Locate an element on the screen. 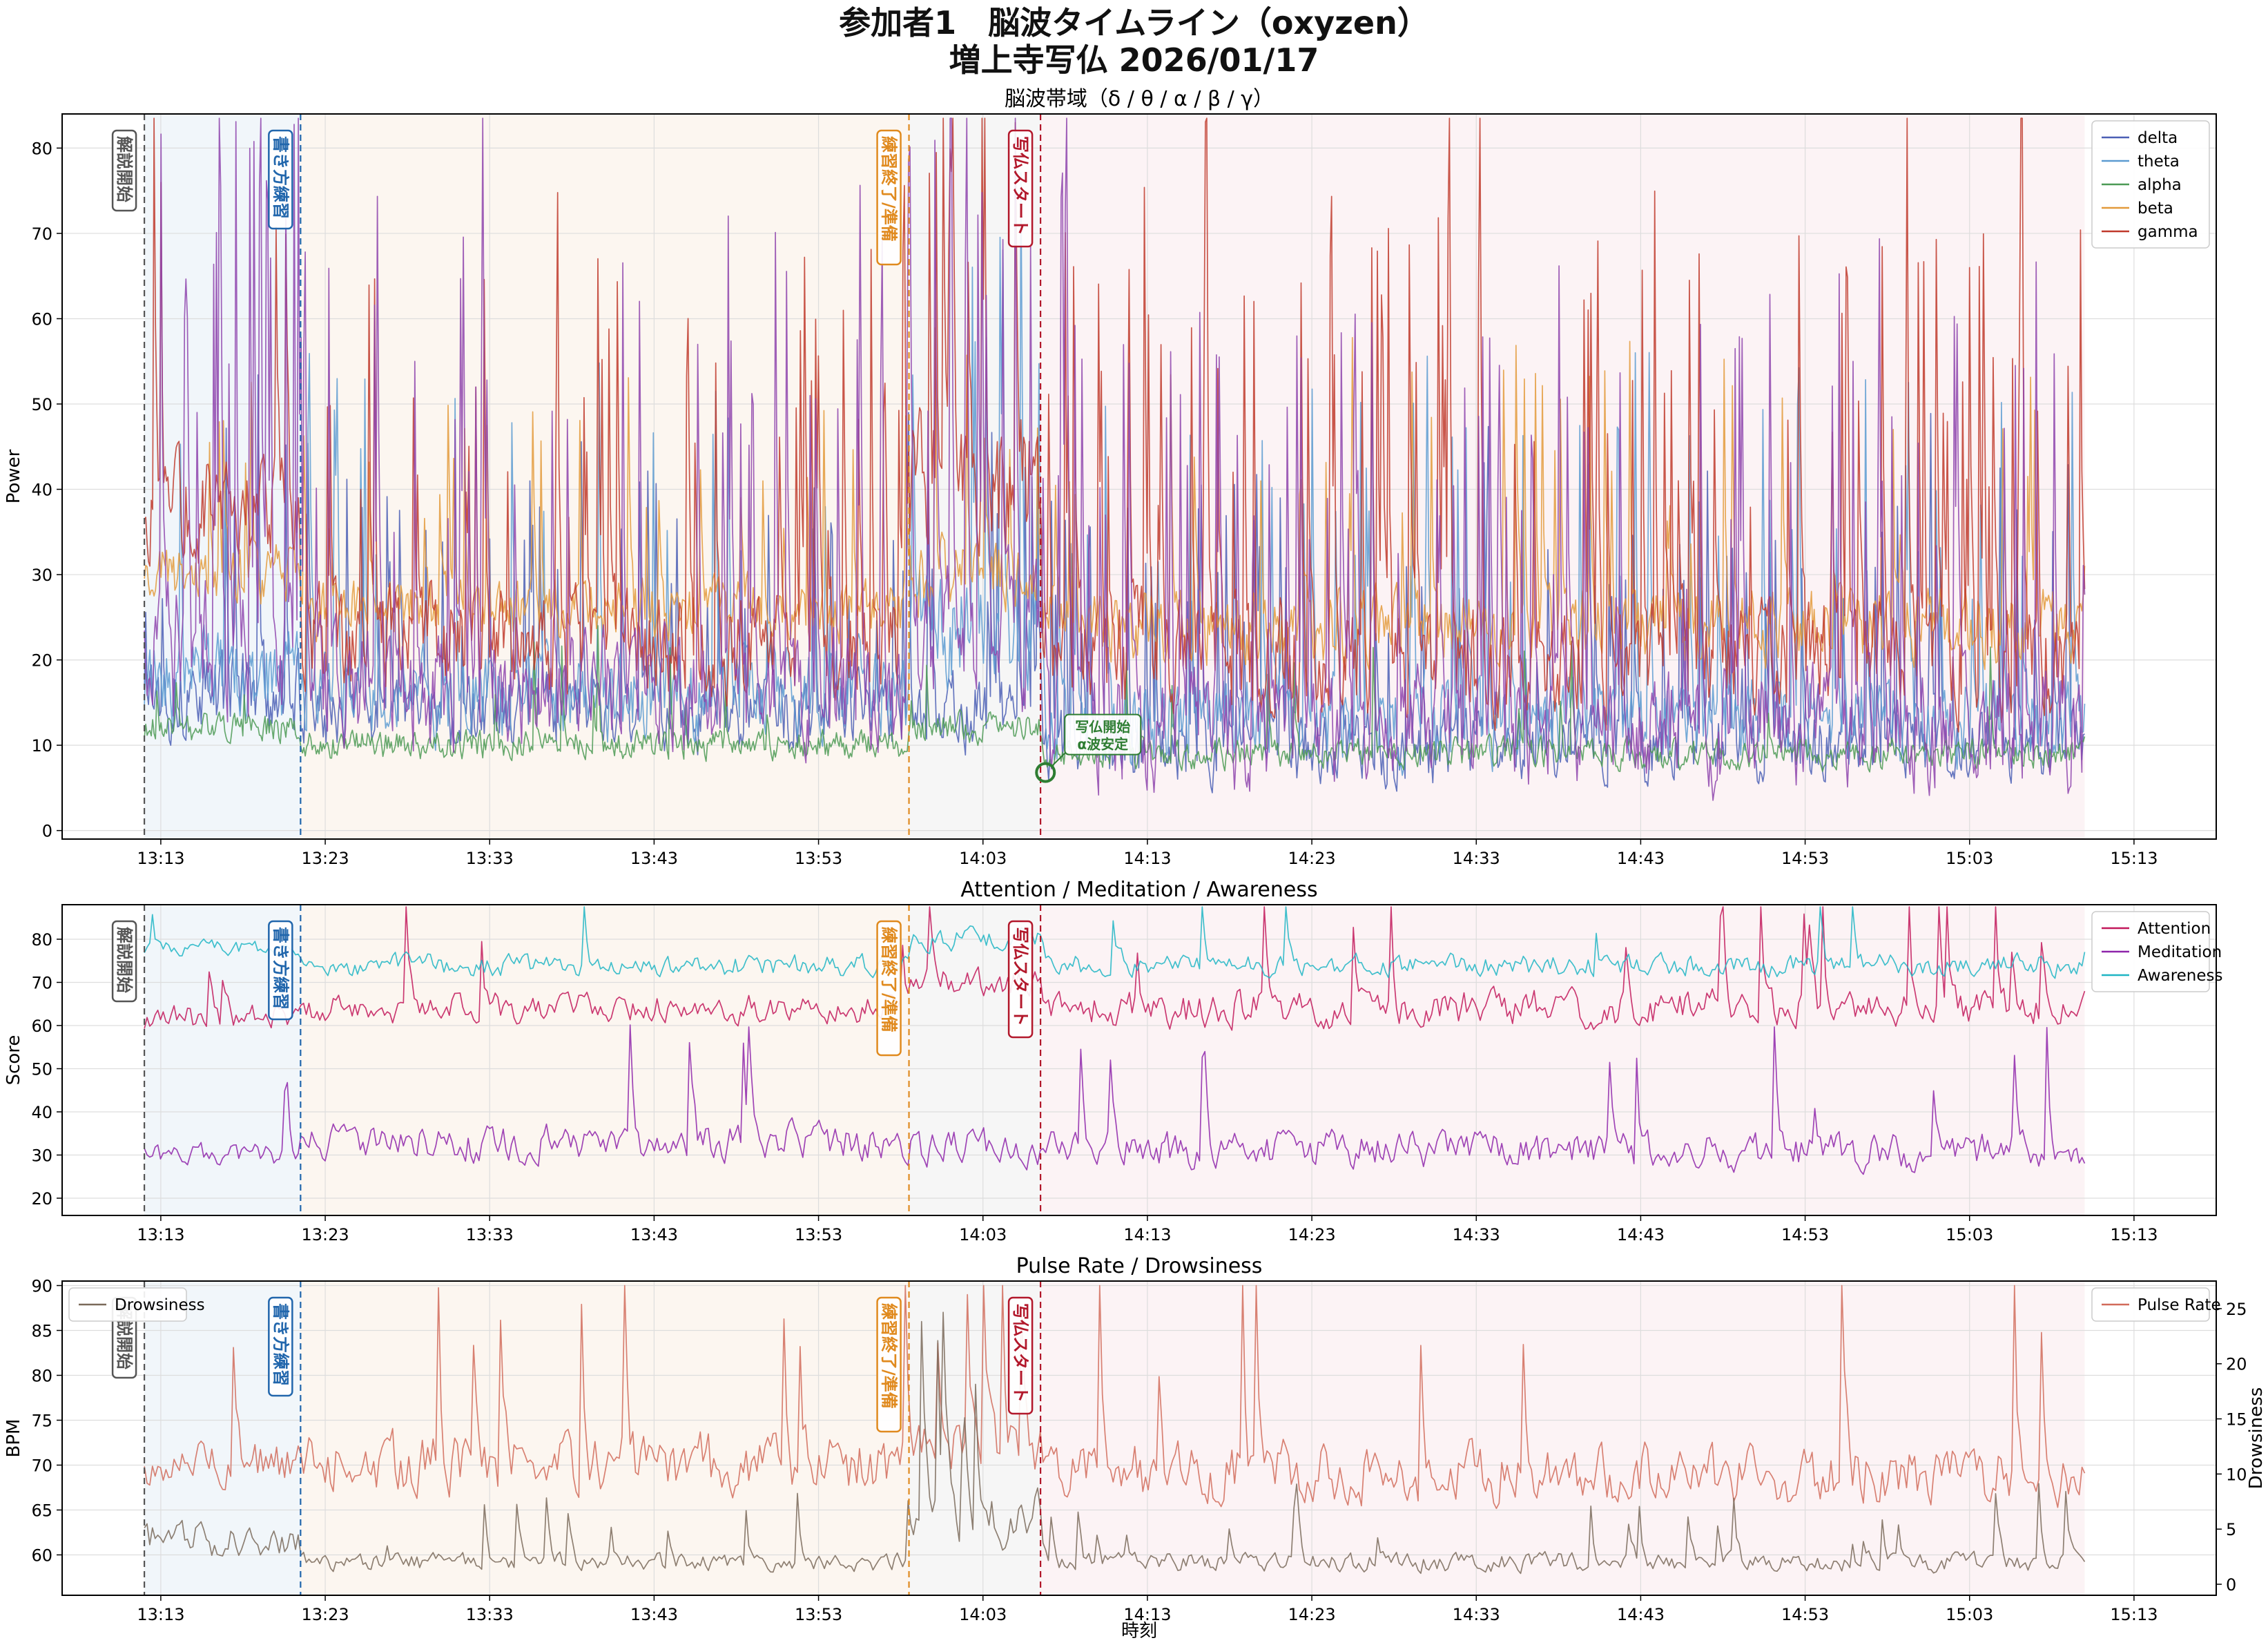 The height and width of the screenshot is (1645, 2268). phase-marker-text: 写仏スタート is located at coordinates (1021, 1353).